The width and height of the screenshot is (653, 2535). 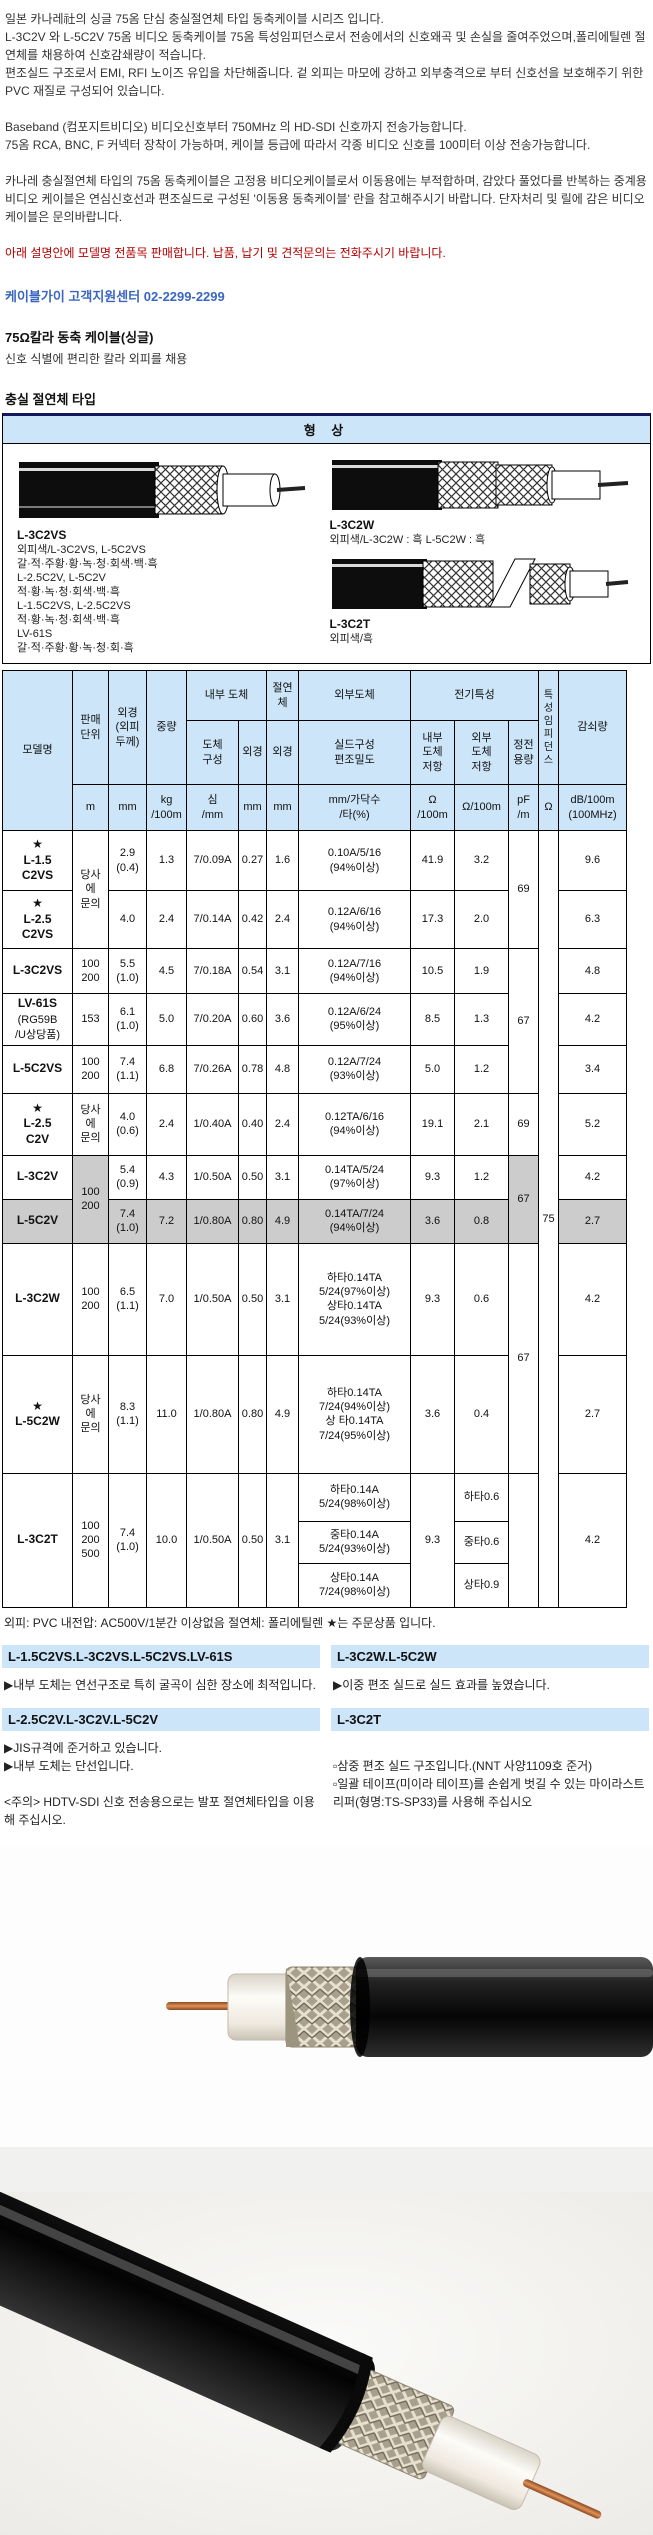 What do you see at coordinates (354, 919) in the screenshot?
I see `spec-cell: 0.12A/6/16 (94%이상)` at bounding box center [354, 919].